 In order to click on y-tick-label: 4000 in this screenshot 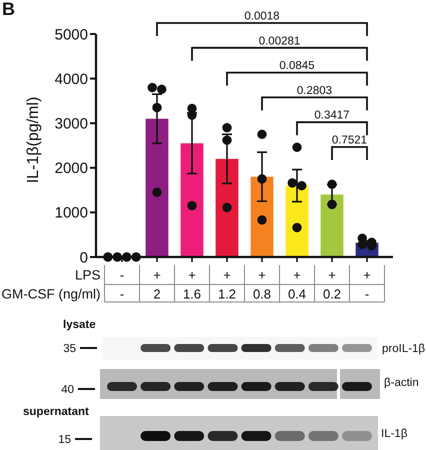, I will do `click(71, 79)`.